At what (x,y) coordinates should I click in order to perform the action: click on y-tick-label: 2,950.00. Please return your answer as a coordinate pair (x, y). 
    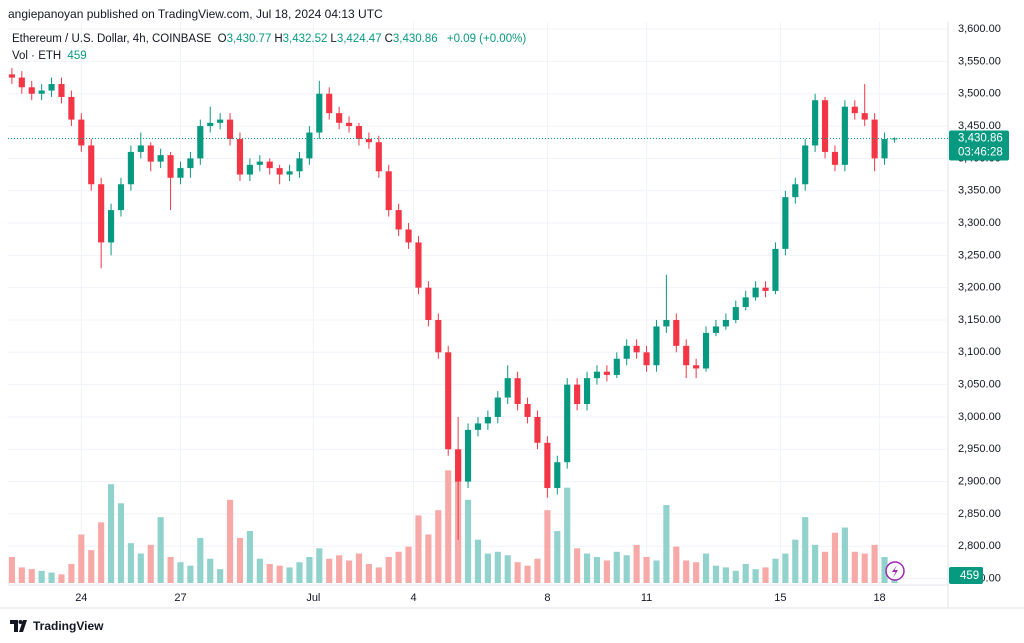
    Looking at the image, I should click on (979, 449).